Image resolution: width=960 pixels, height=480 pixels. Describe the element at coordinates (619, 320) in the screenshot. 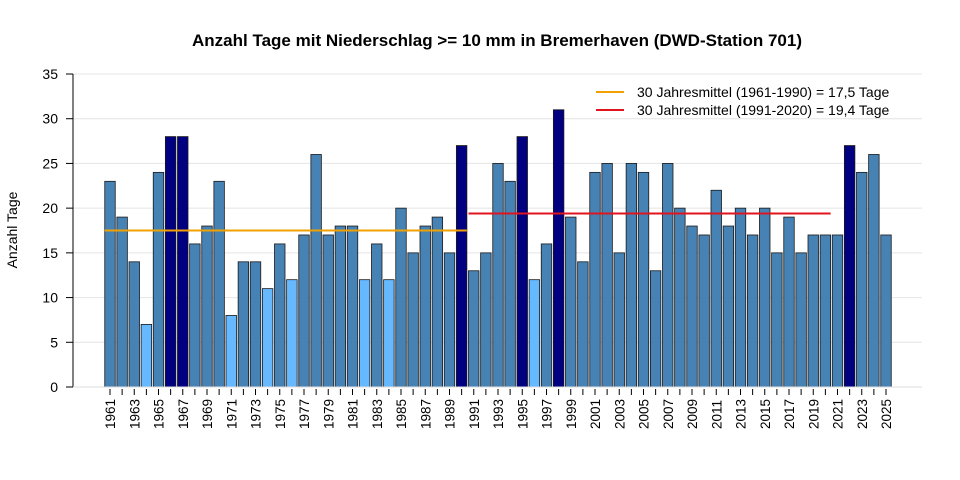

I see `bar-2003` at that location.